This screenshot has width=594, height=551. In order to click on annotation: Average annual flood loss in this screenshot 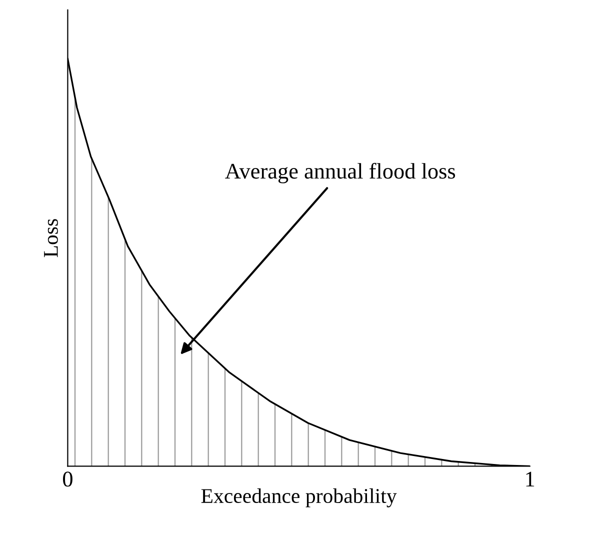, I will do `click(340, 173)`.